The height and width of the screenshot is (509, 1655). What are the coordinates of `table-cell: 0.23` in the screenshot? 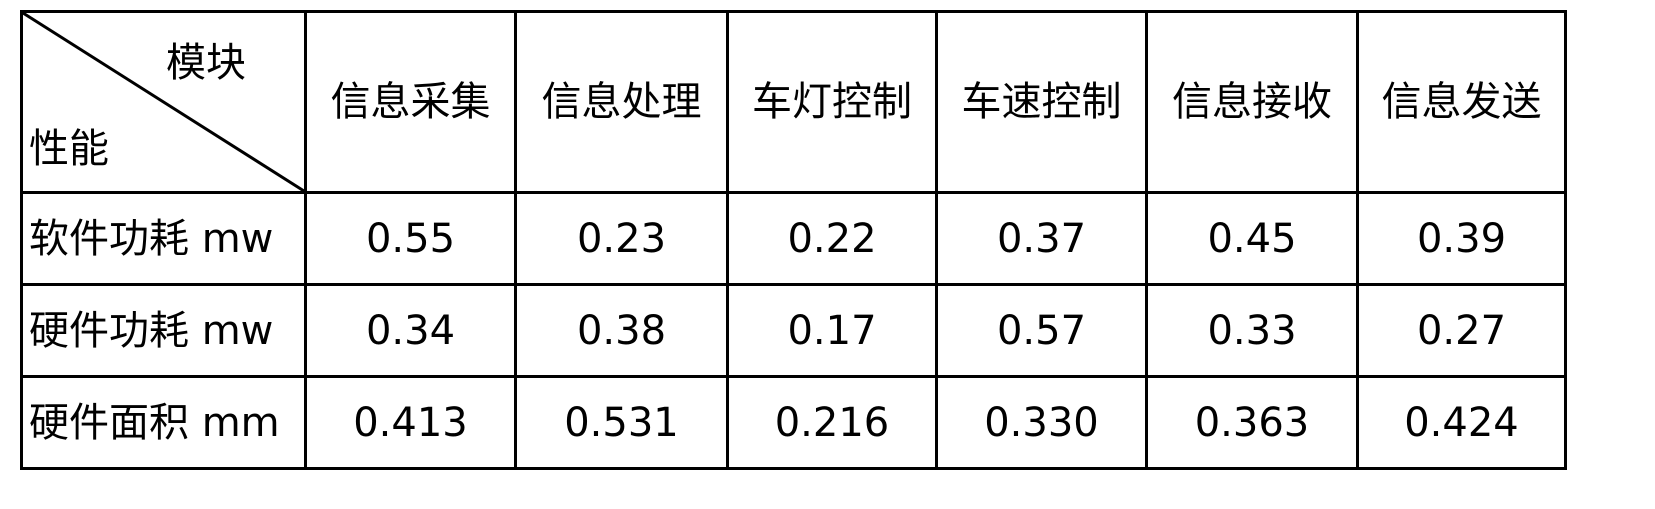 It's located at (621, 238).